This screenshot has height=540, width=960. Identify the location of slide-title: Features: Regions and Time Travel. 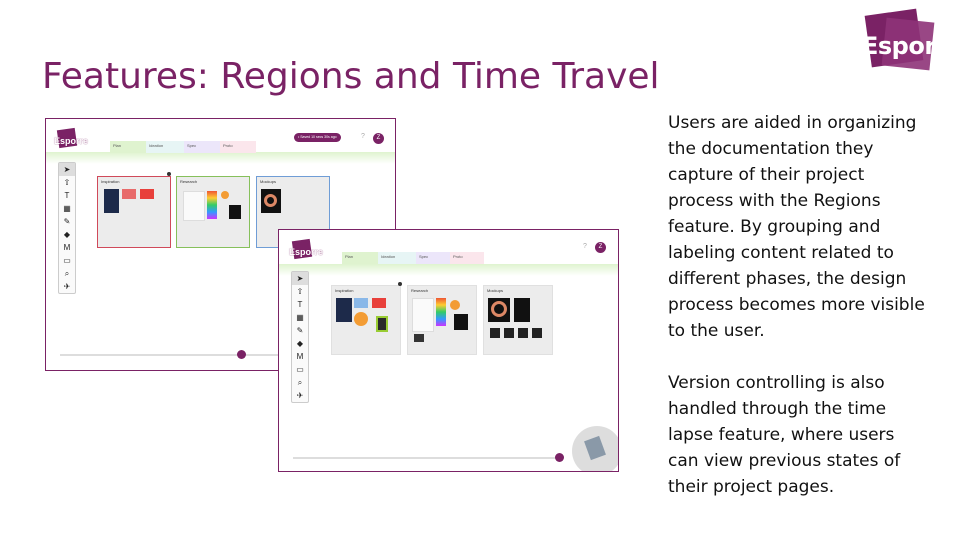
(351, 76).